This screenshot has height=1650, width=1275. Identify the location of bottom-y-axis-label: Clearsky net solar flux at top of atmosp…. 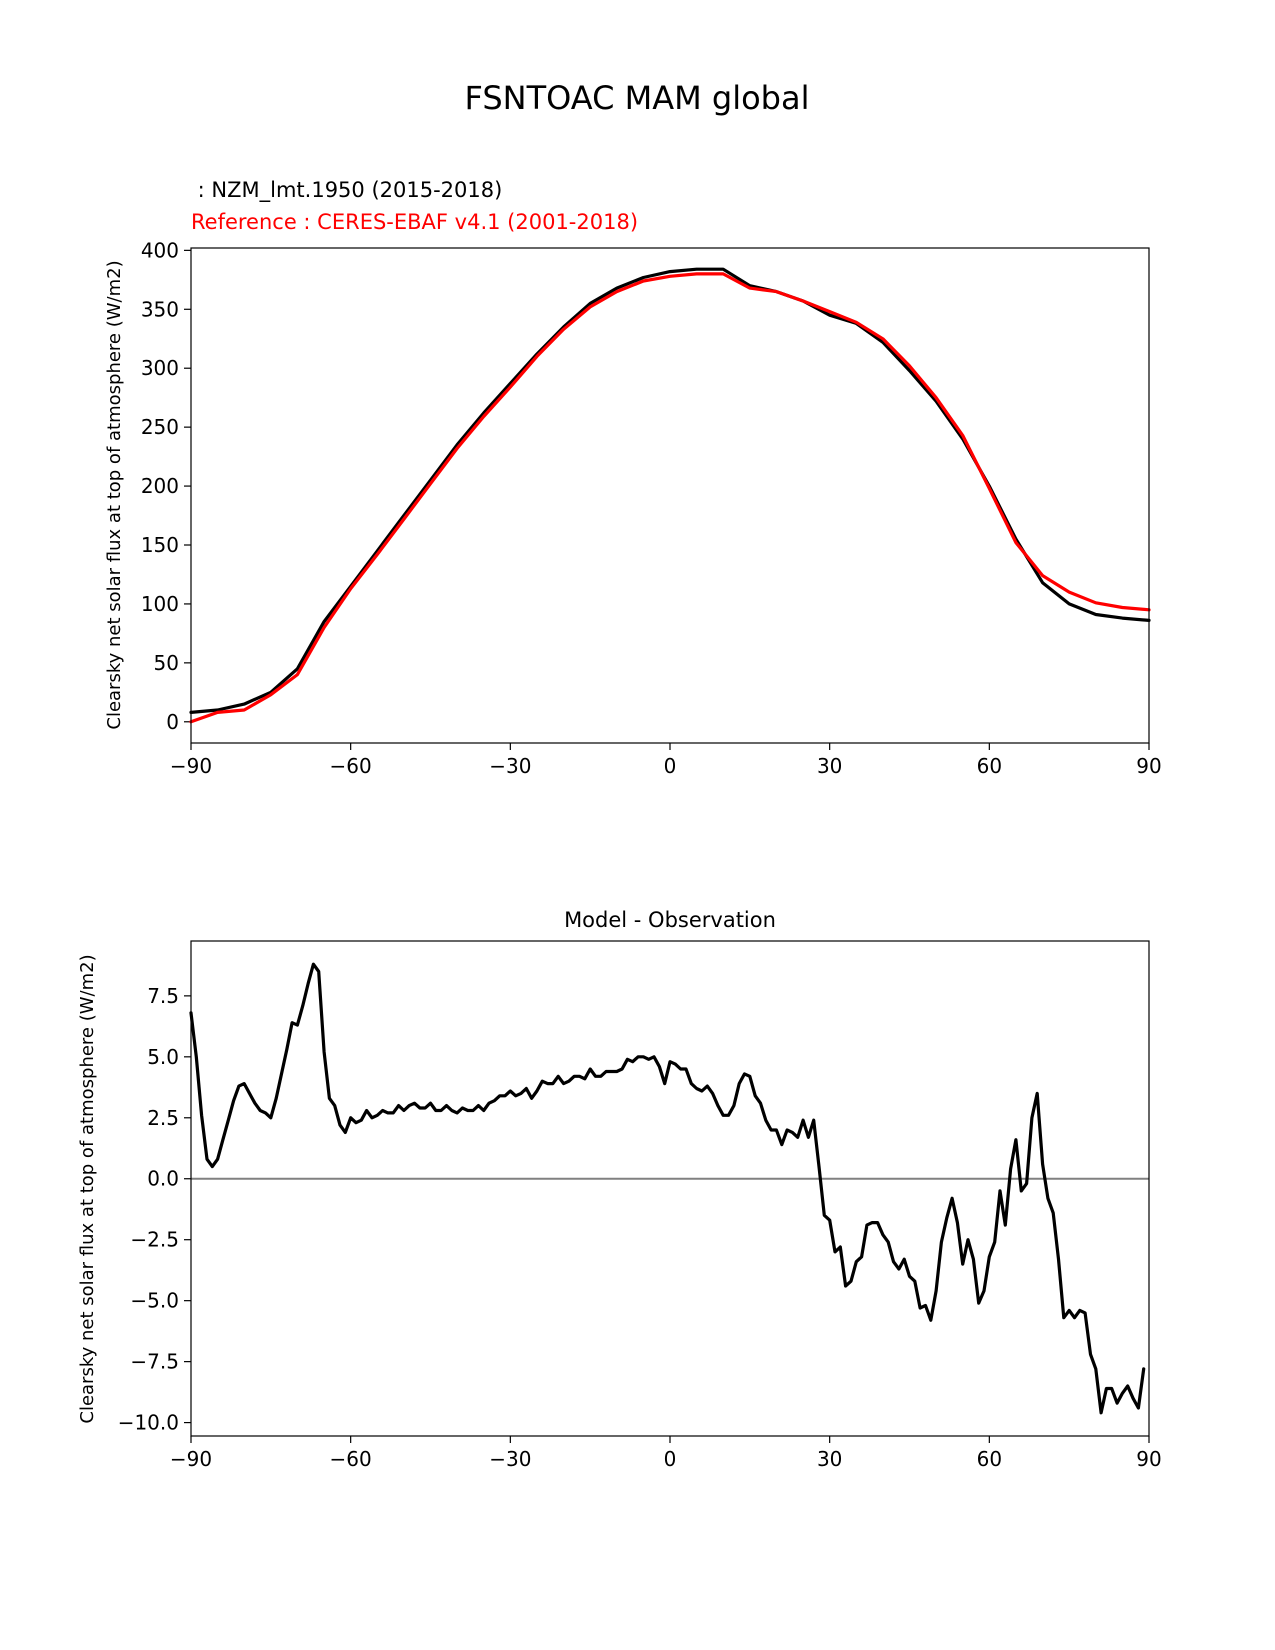
(87, 1188).